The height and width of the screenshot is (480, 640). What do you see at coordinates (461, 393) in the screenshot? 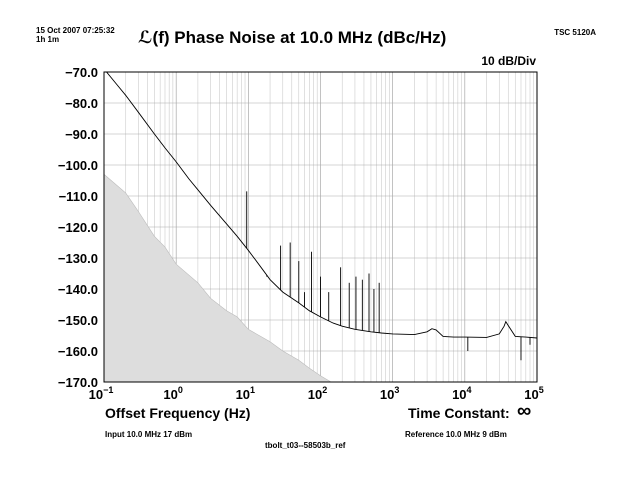
I see `x-tick-label: 10⁴` at bounding box center [461, 393].